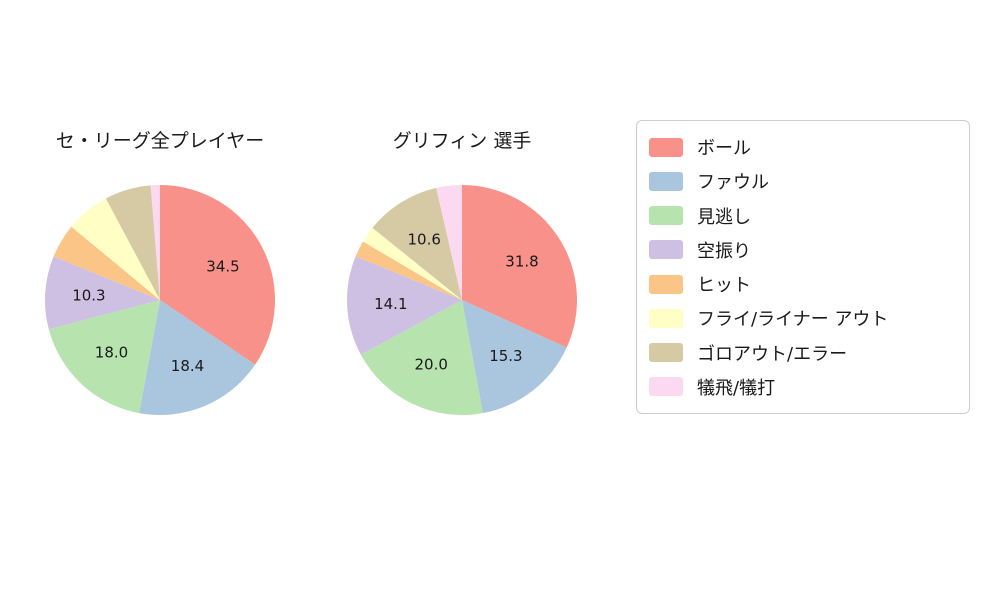 The width and height of the screenshot is (1000, 600). I want to click on legend-label: 空振り, so click(724, 251).